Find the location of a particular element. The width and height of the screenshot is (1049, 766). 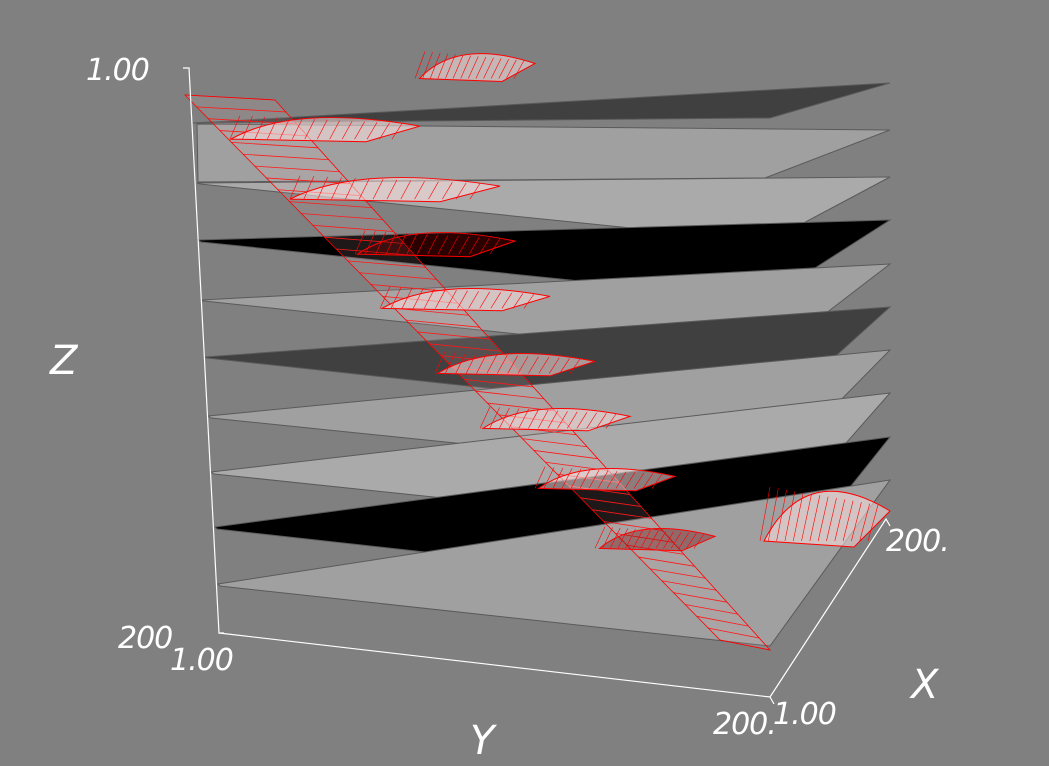

x-axis-line is located at coordinates (830, 607).